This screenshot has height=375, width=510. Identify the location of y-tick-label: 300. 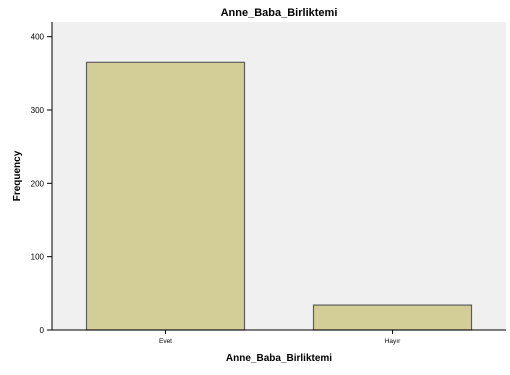
(38, 110).